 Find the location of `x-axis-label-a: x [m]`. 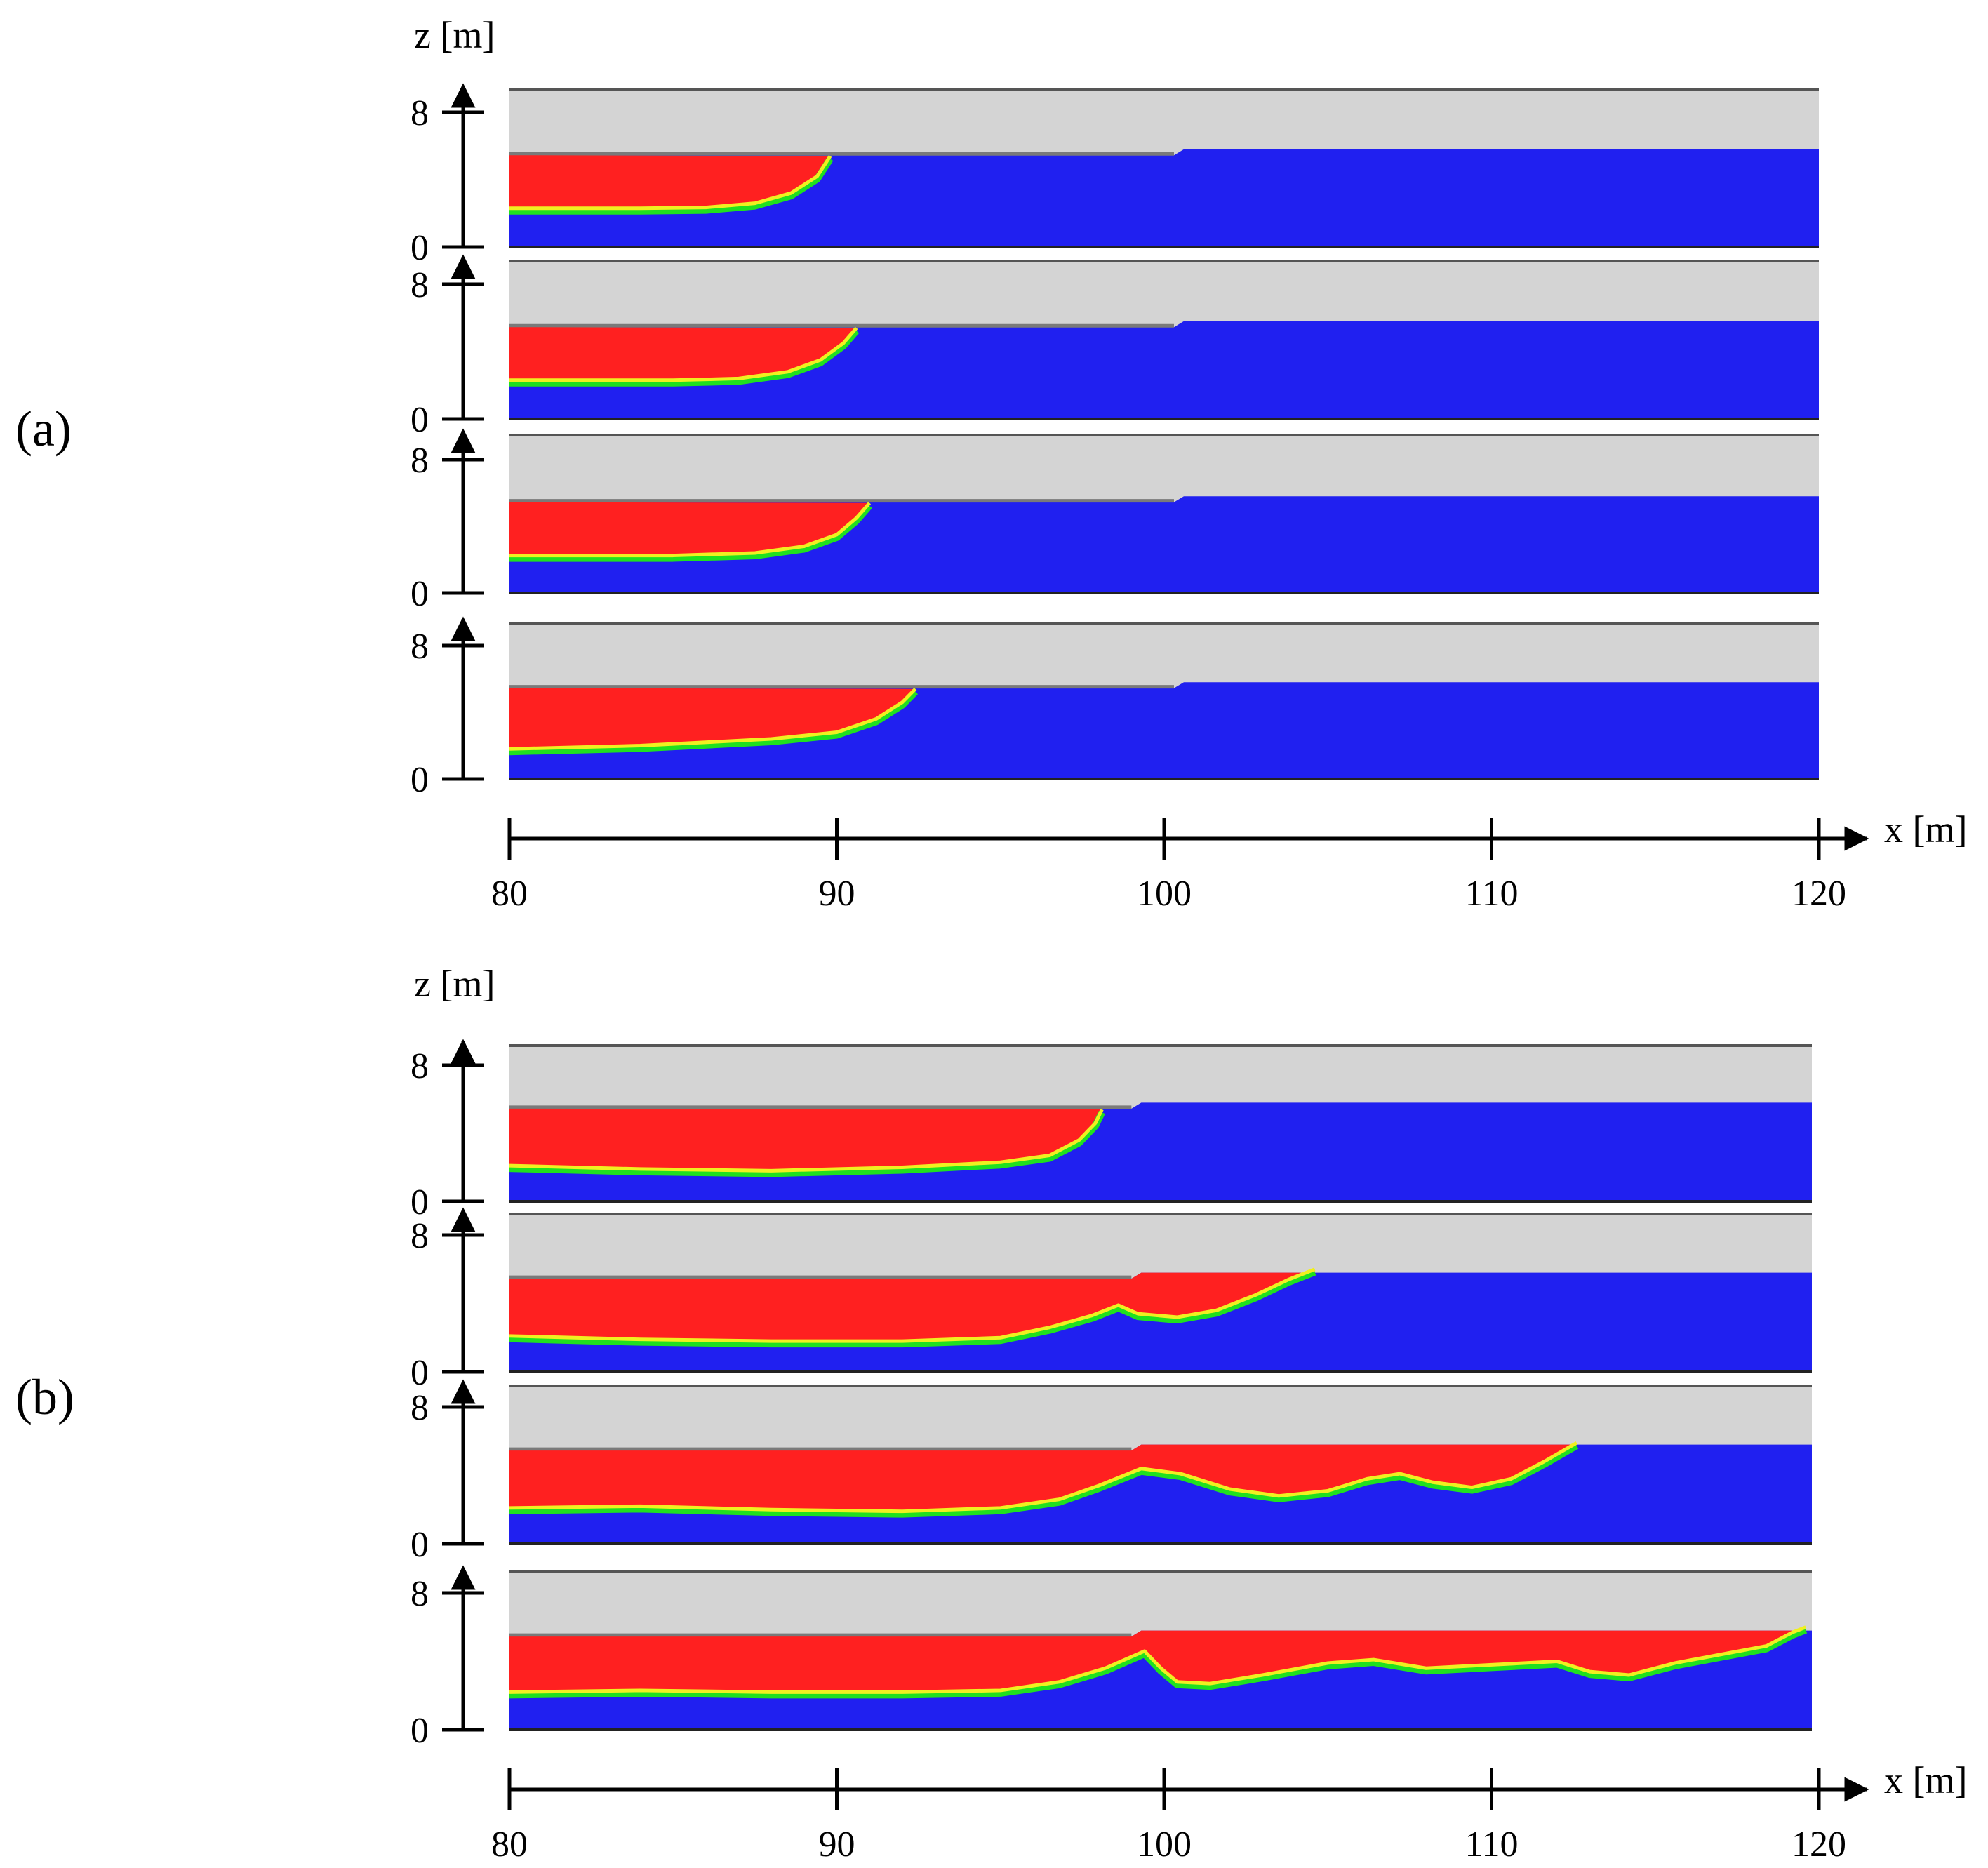

x-axis-label-a: x [m] is located at coordinates (1925, 829).